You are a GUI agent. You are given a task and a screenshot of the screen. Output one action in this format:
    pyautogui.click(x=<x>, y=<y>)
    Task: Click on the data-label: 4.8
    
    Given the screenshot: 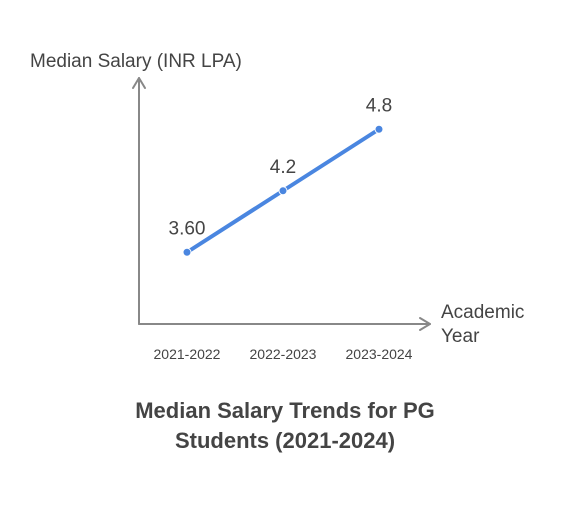 What is the action you would take?
    pyautogui.click(x=379, y=105)
    